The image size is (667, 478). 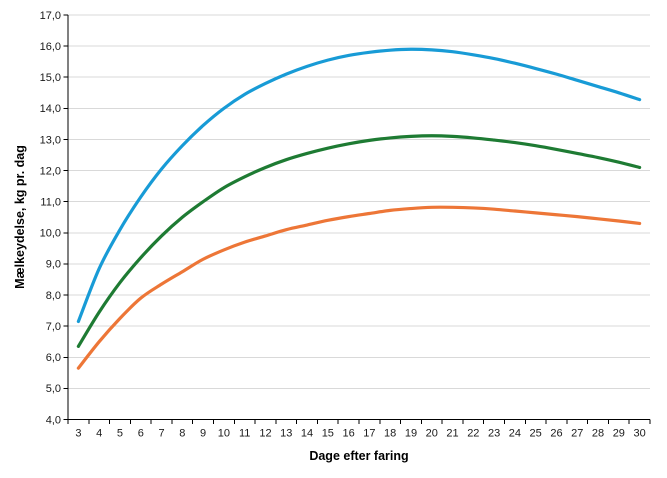 I want to click on x-tick-label: 19, so click(x=411, y=434).